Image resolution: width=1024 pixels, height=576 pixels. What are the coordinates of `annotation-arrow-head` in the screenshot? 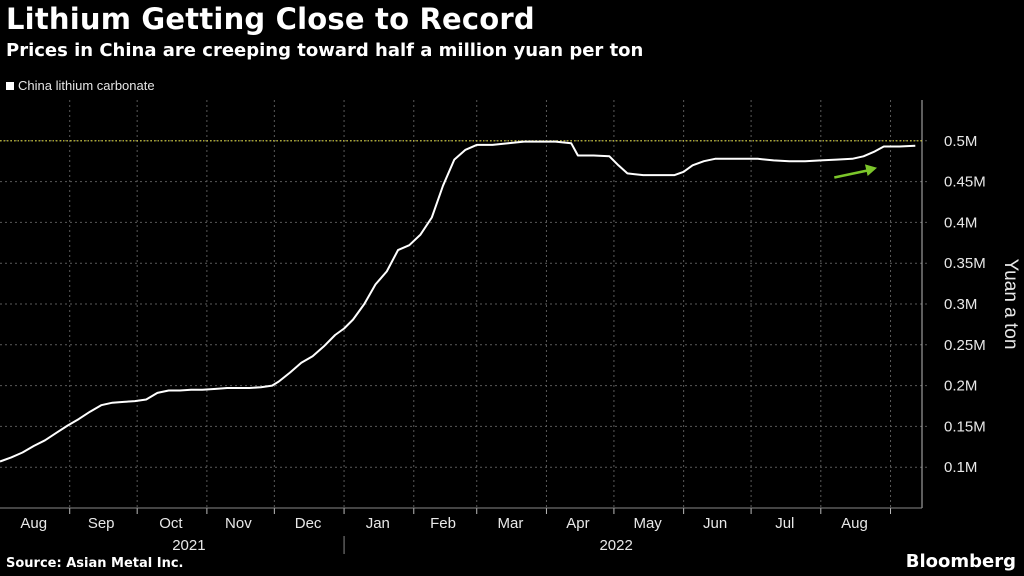 It's located at (871, 170).